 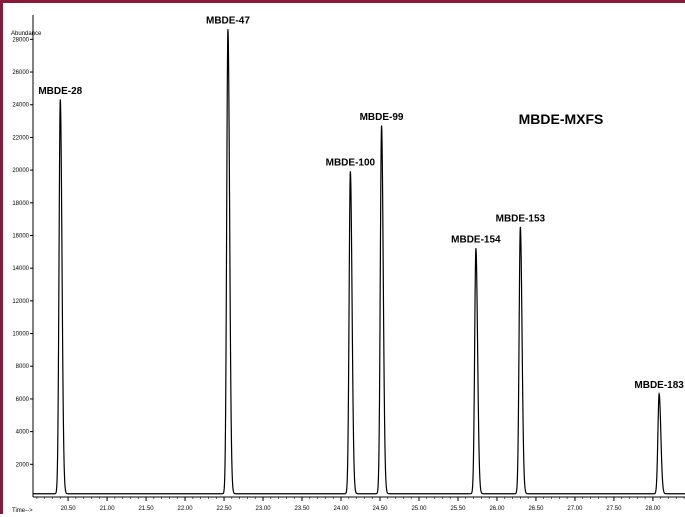 What do you see at coordinates (264, 509) in the screenshot?
I see `x-tick-label: 23.00` at bounding box center [264, 509].